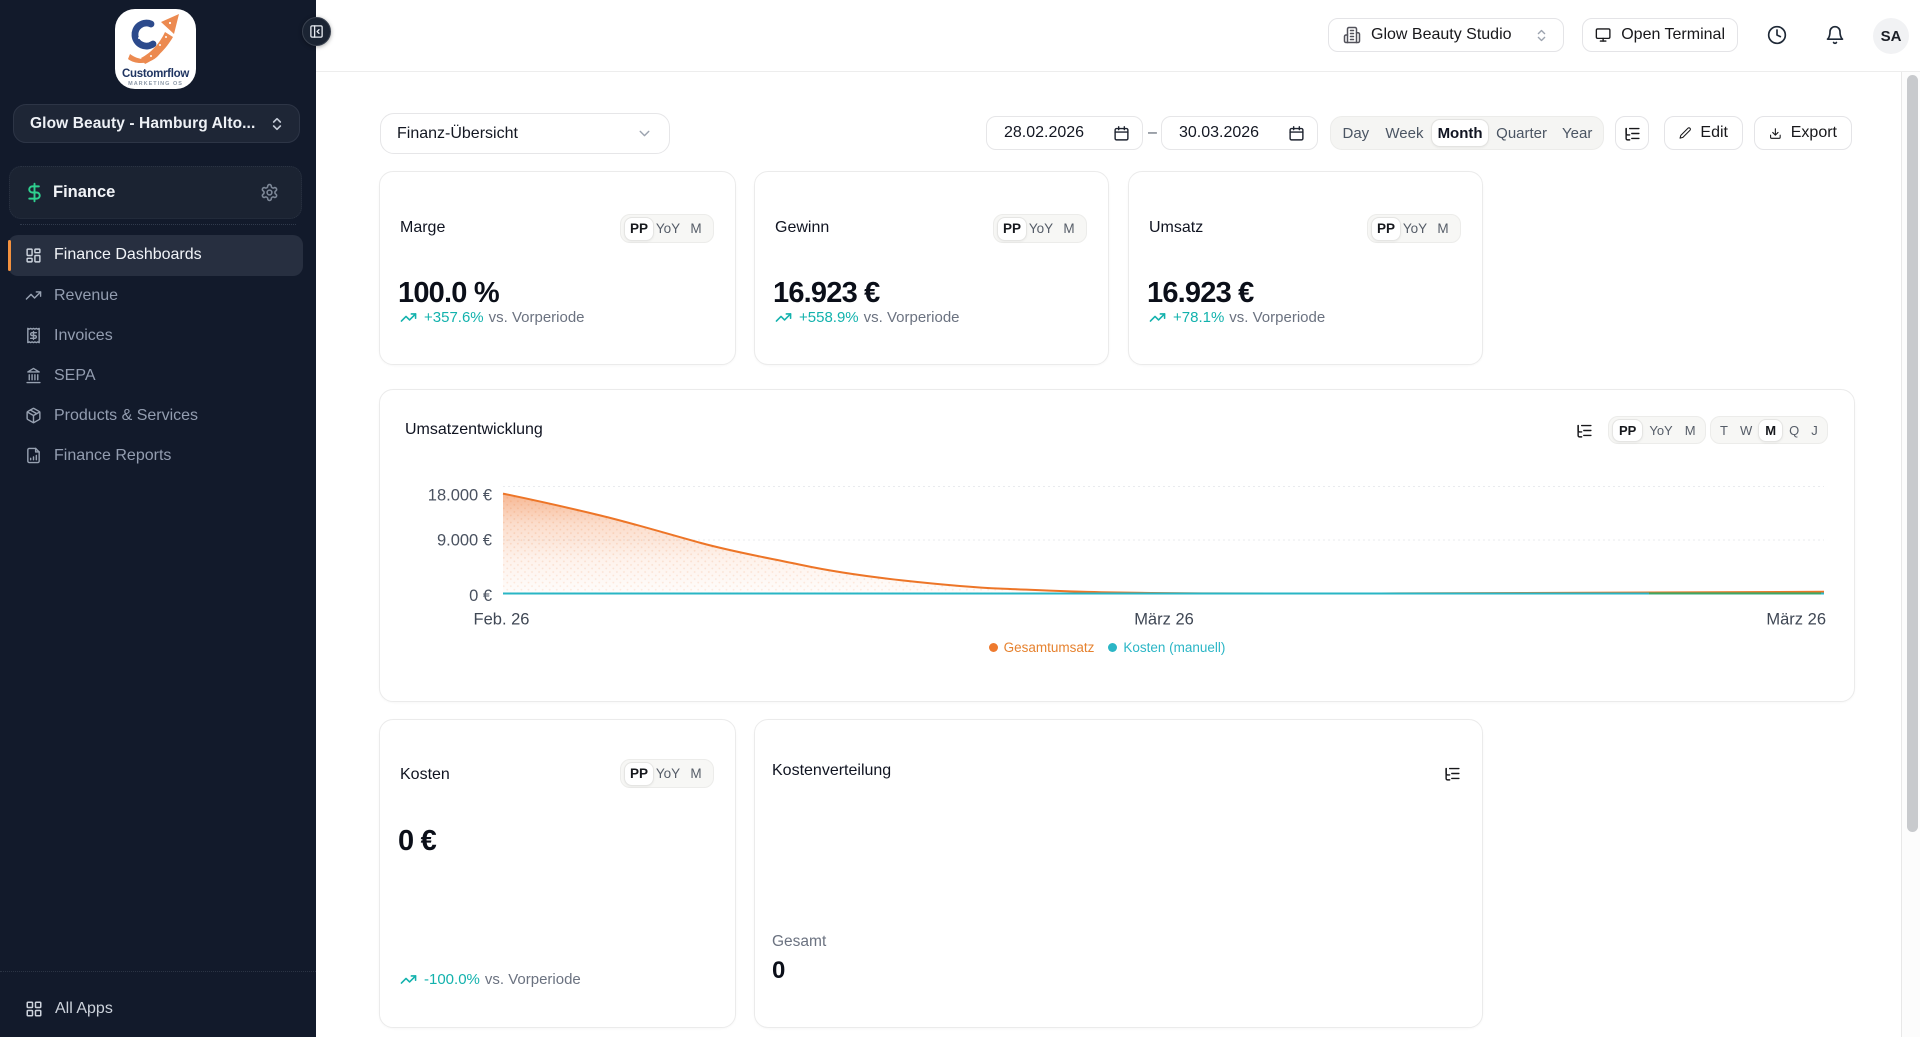  What do you see at coordinates (480, 596) in the screenshot?
I see `svg-text: 0 €` at bounding box center [480, 596].